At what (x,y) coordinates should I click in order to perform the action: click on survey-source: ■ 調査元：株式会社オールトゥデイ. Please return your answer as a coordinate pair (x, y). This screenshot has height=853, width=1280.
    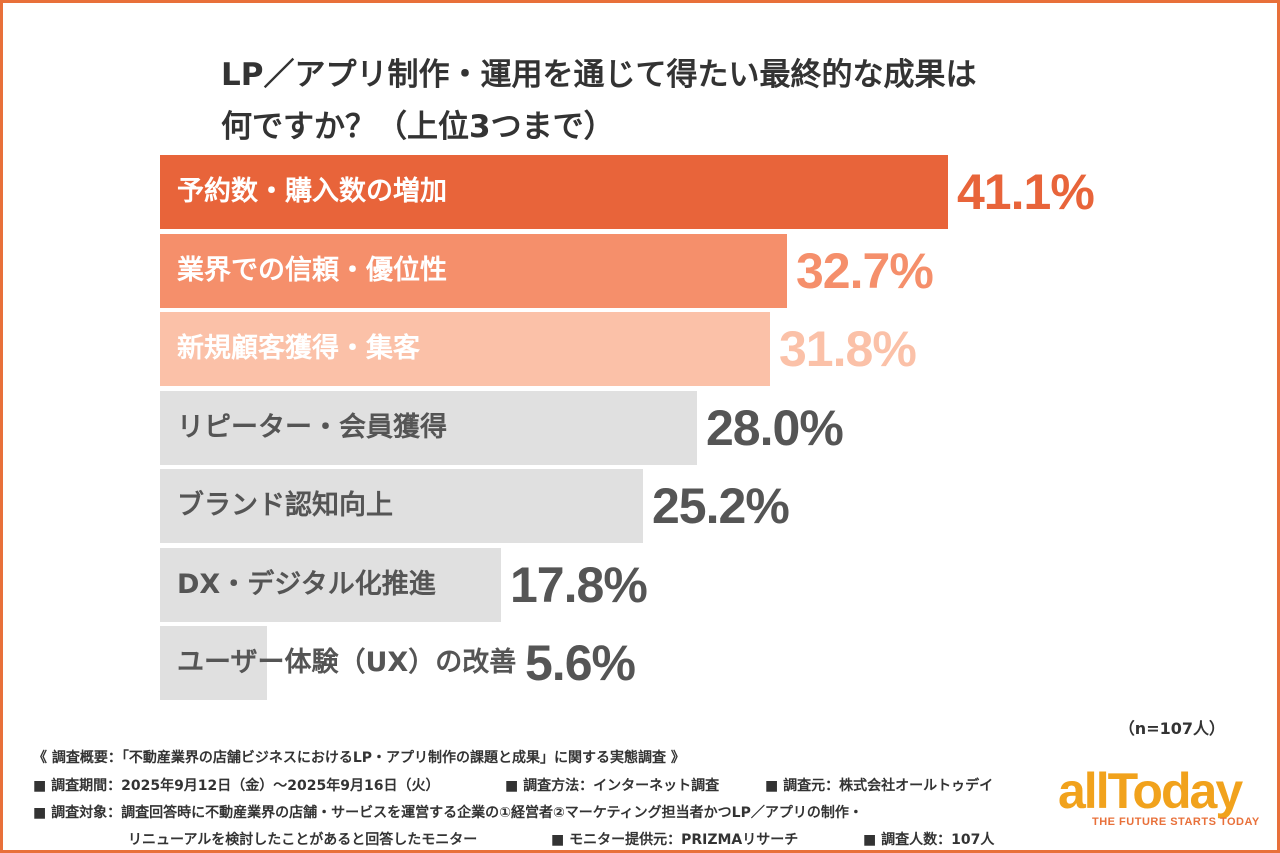
    Looking at the image, I should click on (879, 786).